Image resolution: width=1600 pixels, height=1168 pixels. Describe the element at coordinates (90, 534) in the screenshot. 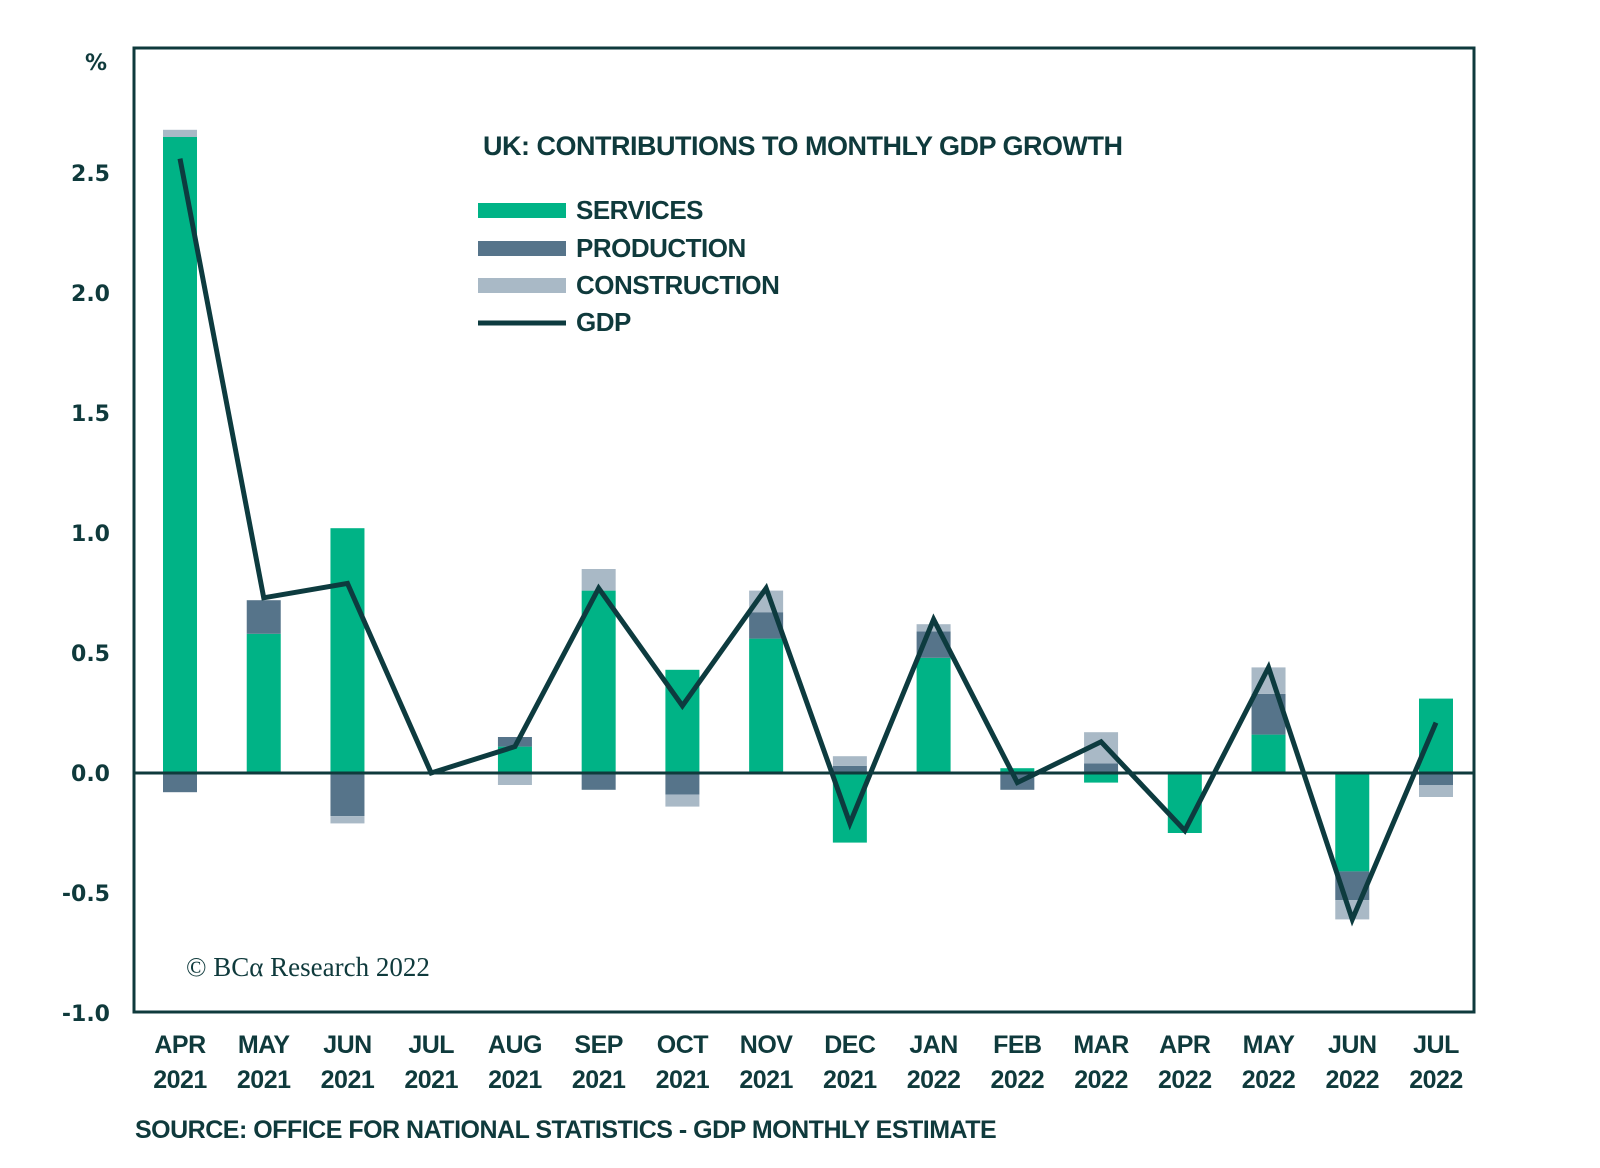

I see `y-tick-label: 1.0` at that location.